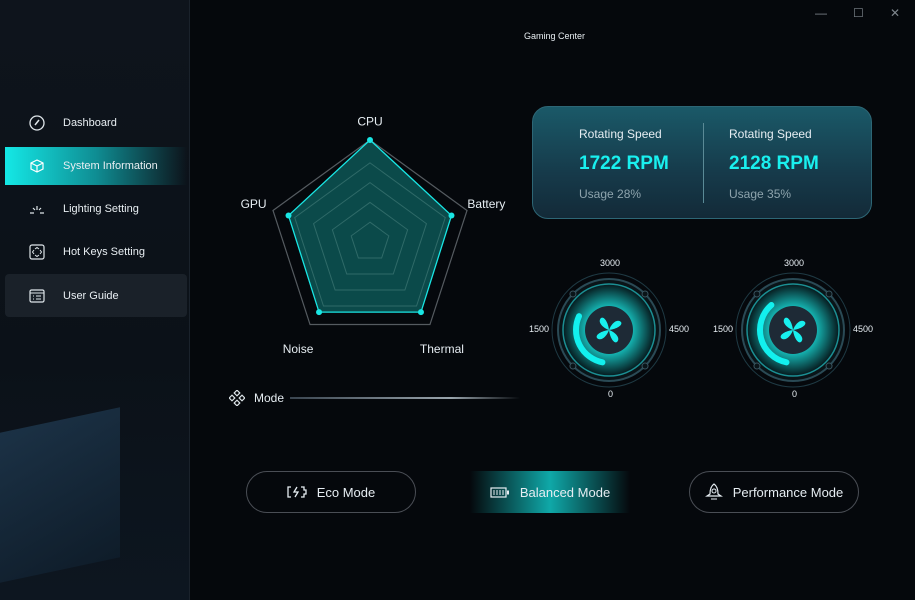  Describe the element at coordinates (346, 492) in the screenshot. I see `eco-mode-label: Eco Mode` at that location.